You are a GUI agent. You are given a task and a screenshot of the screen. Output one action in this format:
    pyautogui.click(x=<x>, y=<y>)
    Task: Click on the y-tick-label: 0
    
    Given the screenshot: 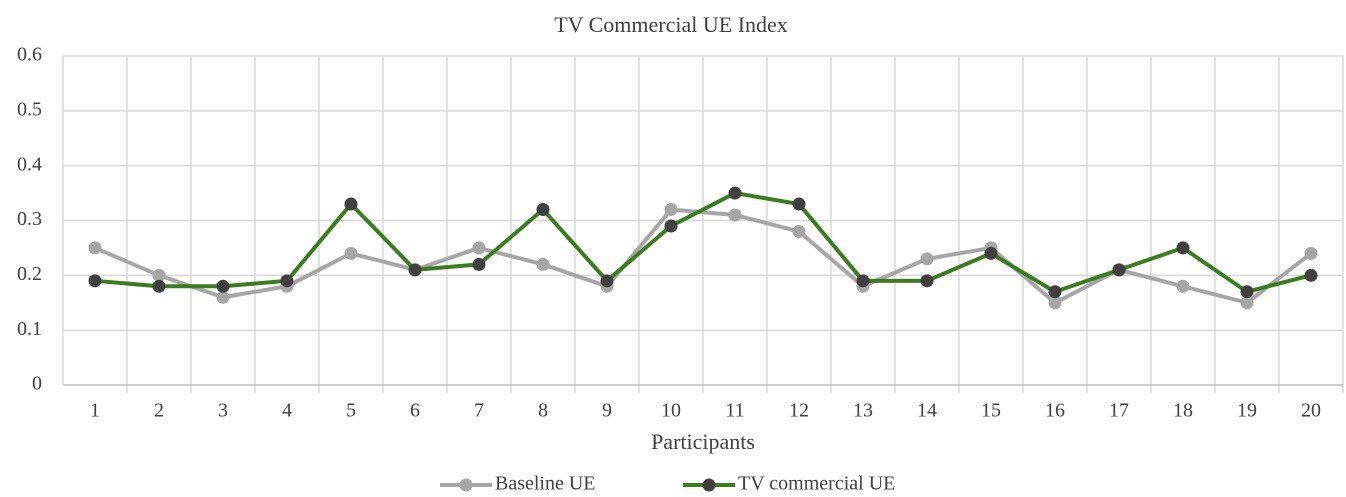 What is the action you would take?
    pyautogui.click(x=37, y=384)
    